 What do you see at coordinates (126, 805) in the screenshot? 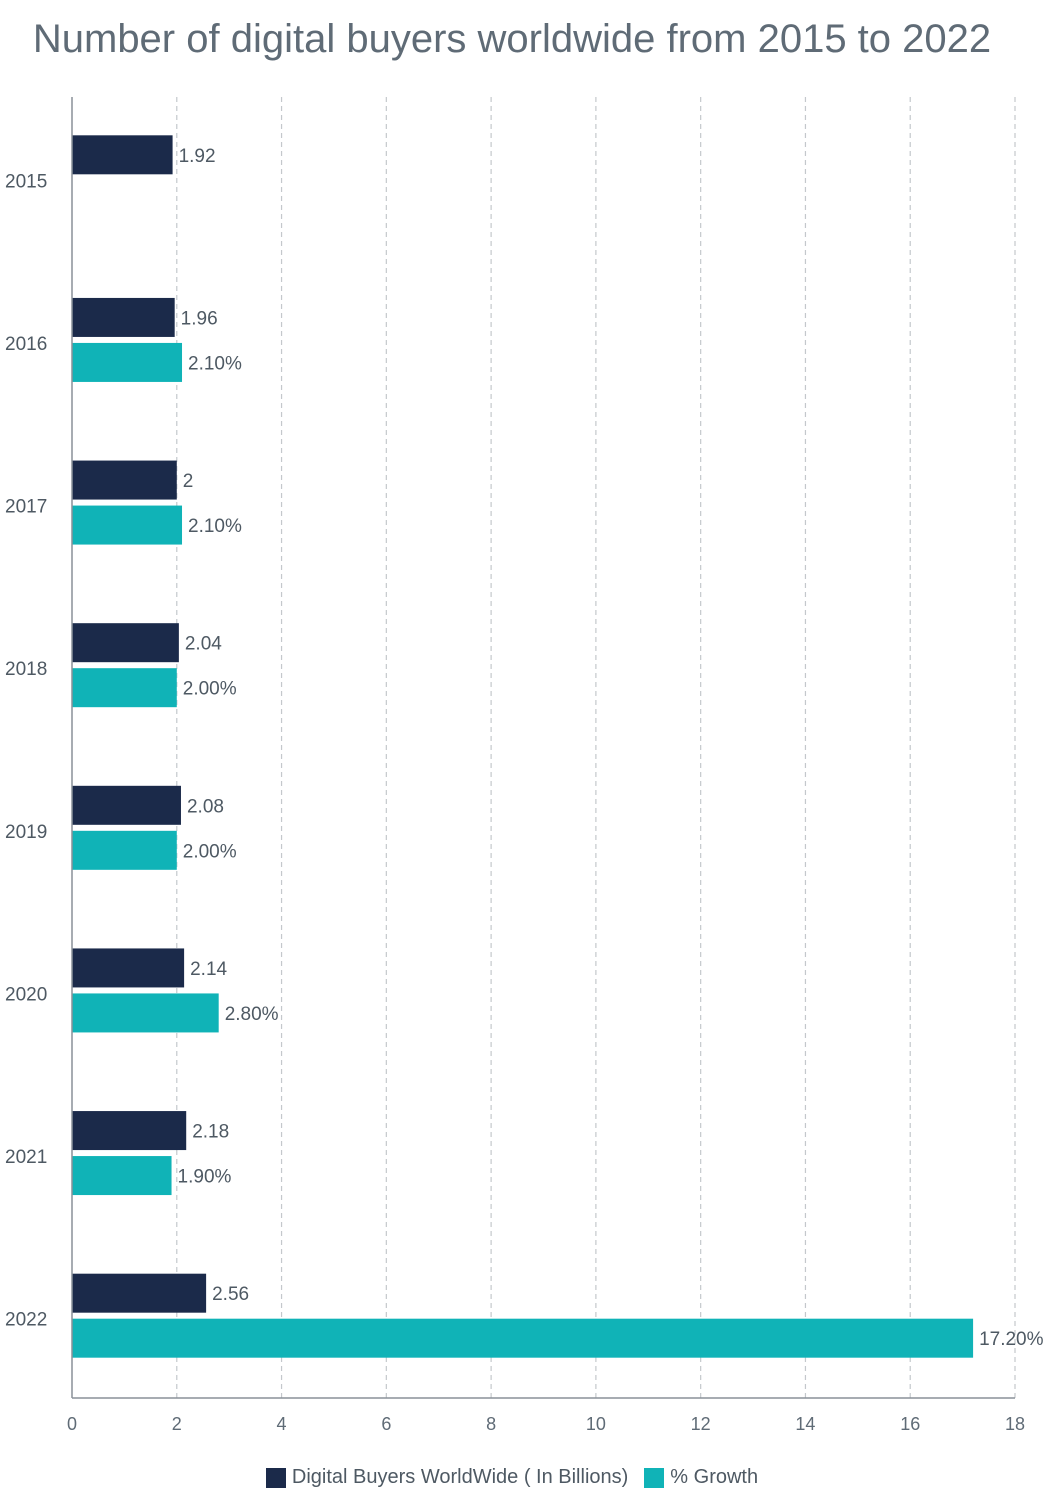
I see `bar-buyers-2019` at bounding box center [126, 805].